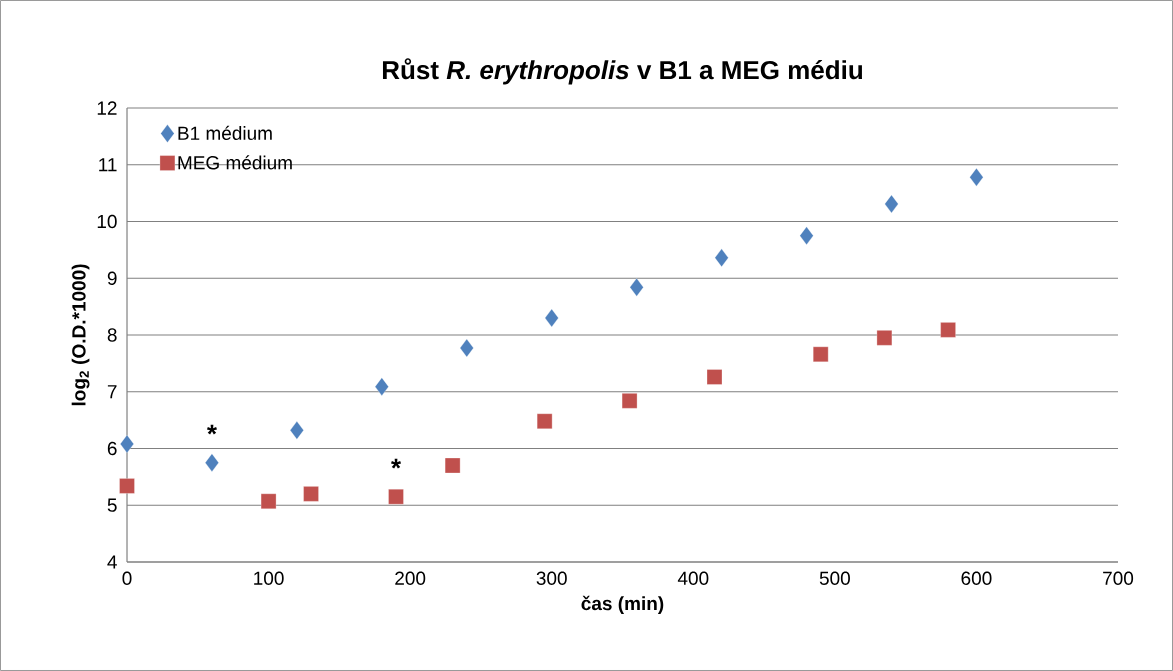 This screenshot has height=671, width=1173. Describe the element at coordinates (551, 578) in the screenshot. I see `x-tick-label: 300` at that location.